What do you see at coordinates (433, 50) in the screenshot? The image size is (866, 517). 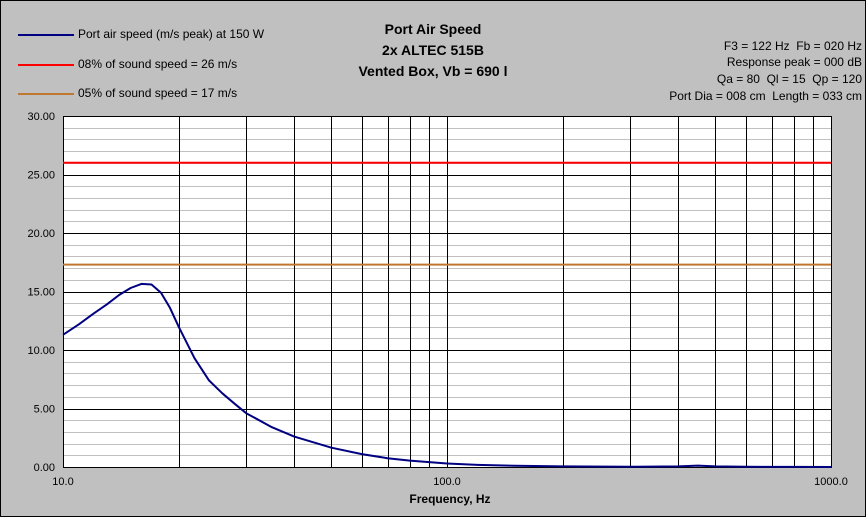 I see `chart-title-line-2: 2x ALTEC 515B` at bounding box center [433, 50].